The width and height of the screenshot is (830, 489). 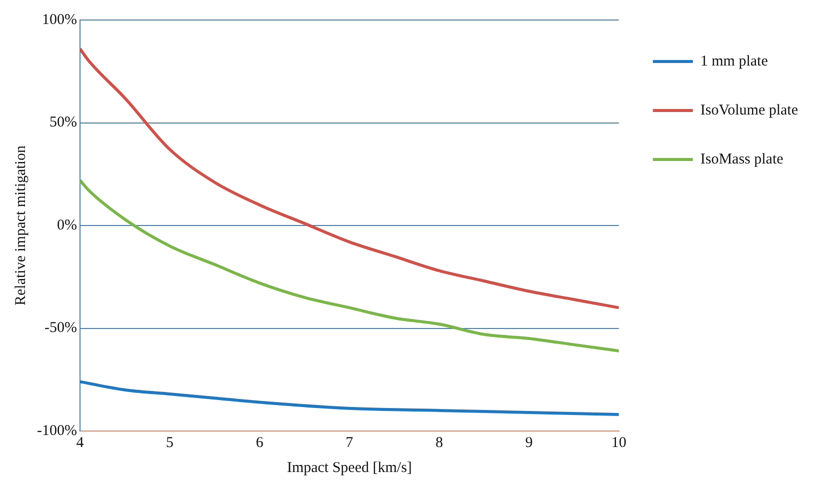 I want to click on y-tick-label: -100%, so click(x=56, y=430).